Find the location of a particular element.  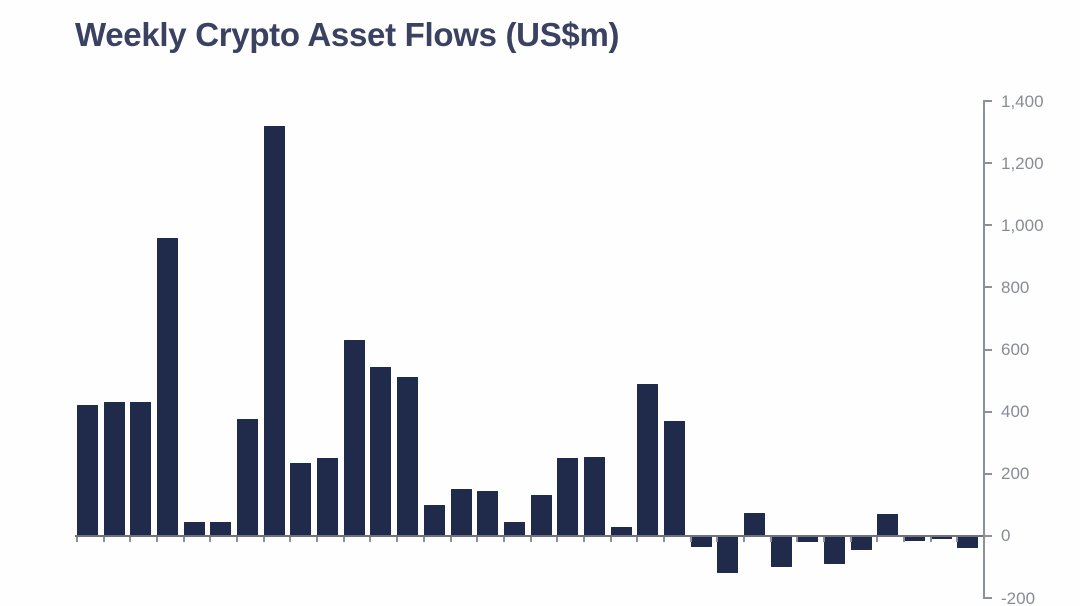

y-axis-label--200: -200 is located at coordinates (1018, 597).